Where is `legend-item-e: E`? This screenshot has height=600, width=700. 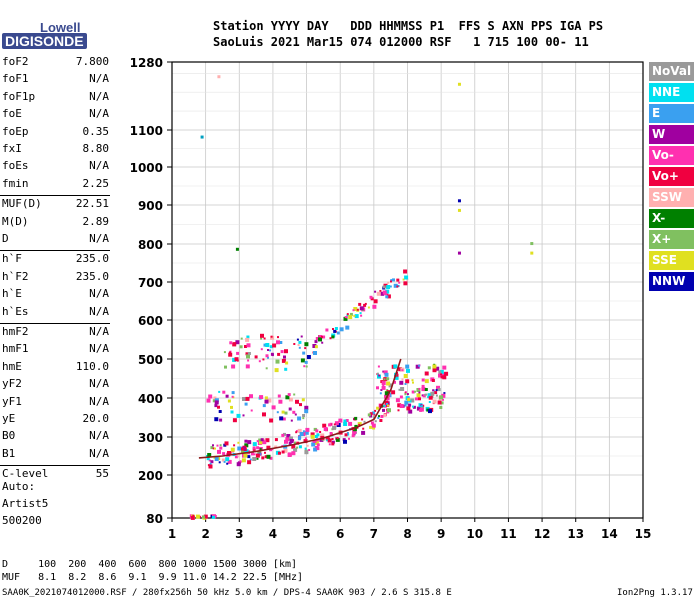 legend-item-e: E is located at coordinates (671, 113).